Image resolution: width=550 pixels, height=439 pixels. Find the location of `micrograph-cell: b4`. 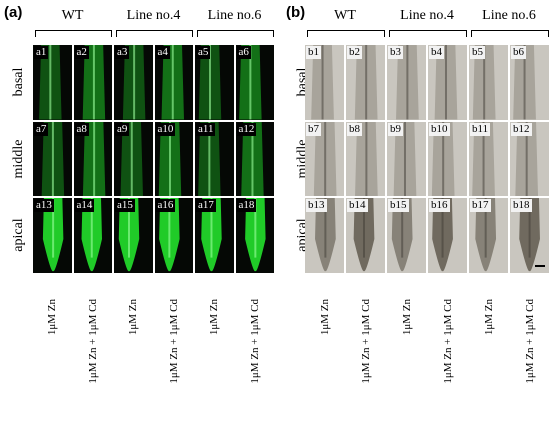

micrograph-cell: b4 is located at coordinates (447, 82).